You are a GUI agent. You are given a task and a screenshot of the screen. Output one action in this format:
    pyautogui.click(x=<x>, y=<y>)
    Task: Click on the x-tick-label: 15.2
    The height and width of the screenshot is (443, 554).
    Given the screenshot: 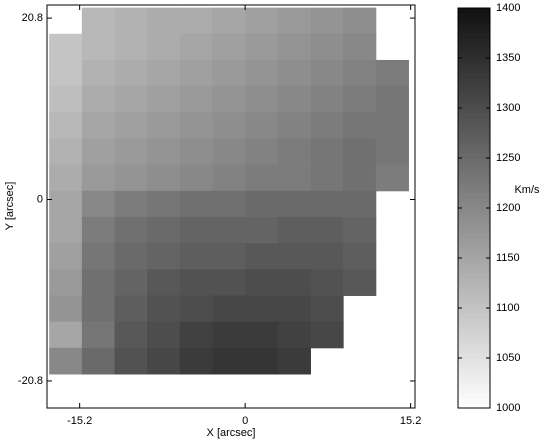 What is the action you would take?
    pyautogui.click(x=410, y=421)
    